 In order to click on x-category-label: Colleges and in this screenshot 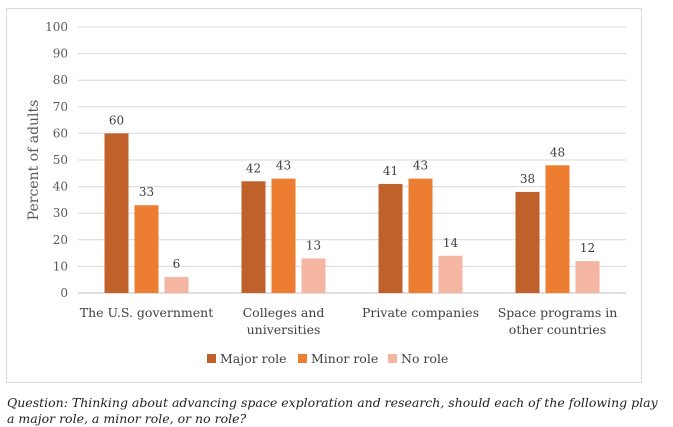, I will do `click(284, 312)`.